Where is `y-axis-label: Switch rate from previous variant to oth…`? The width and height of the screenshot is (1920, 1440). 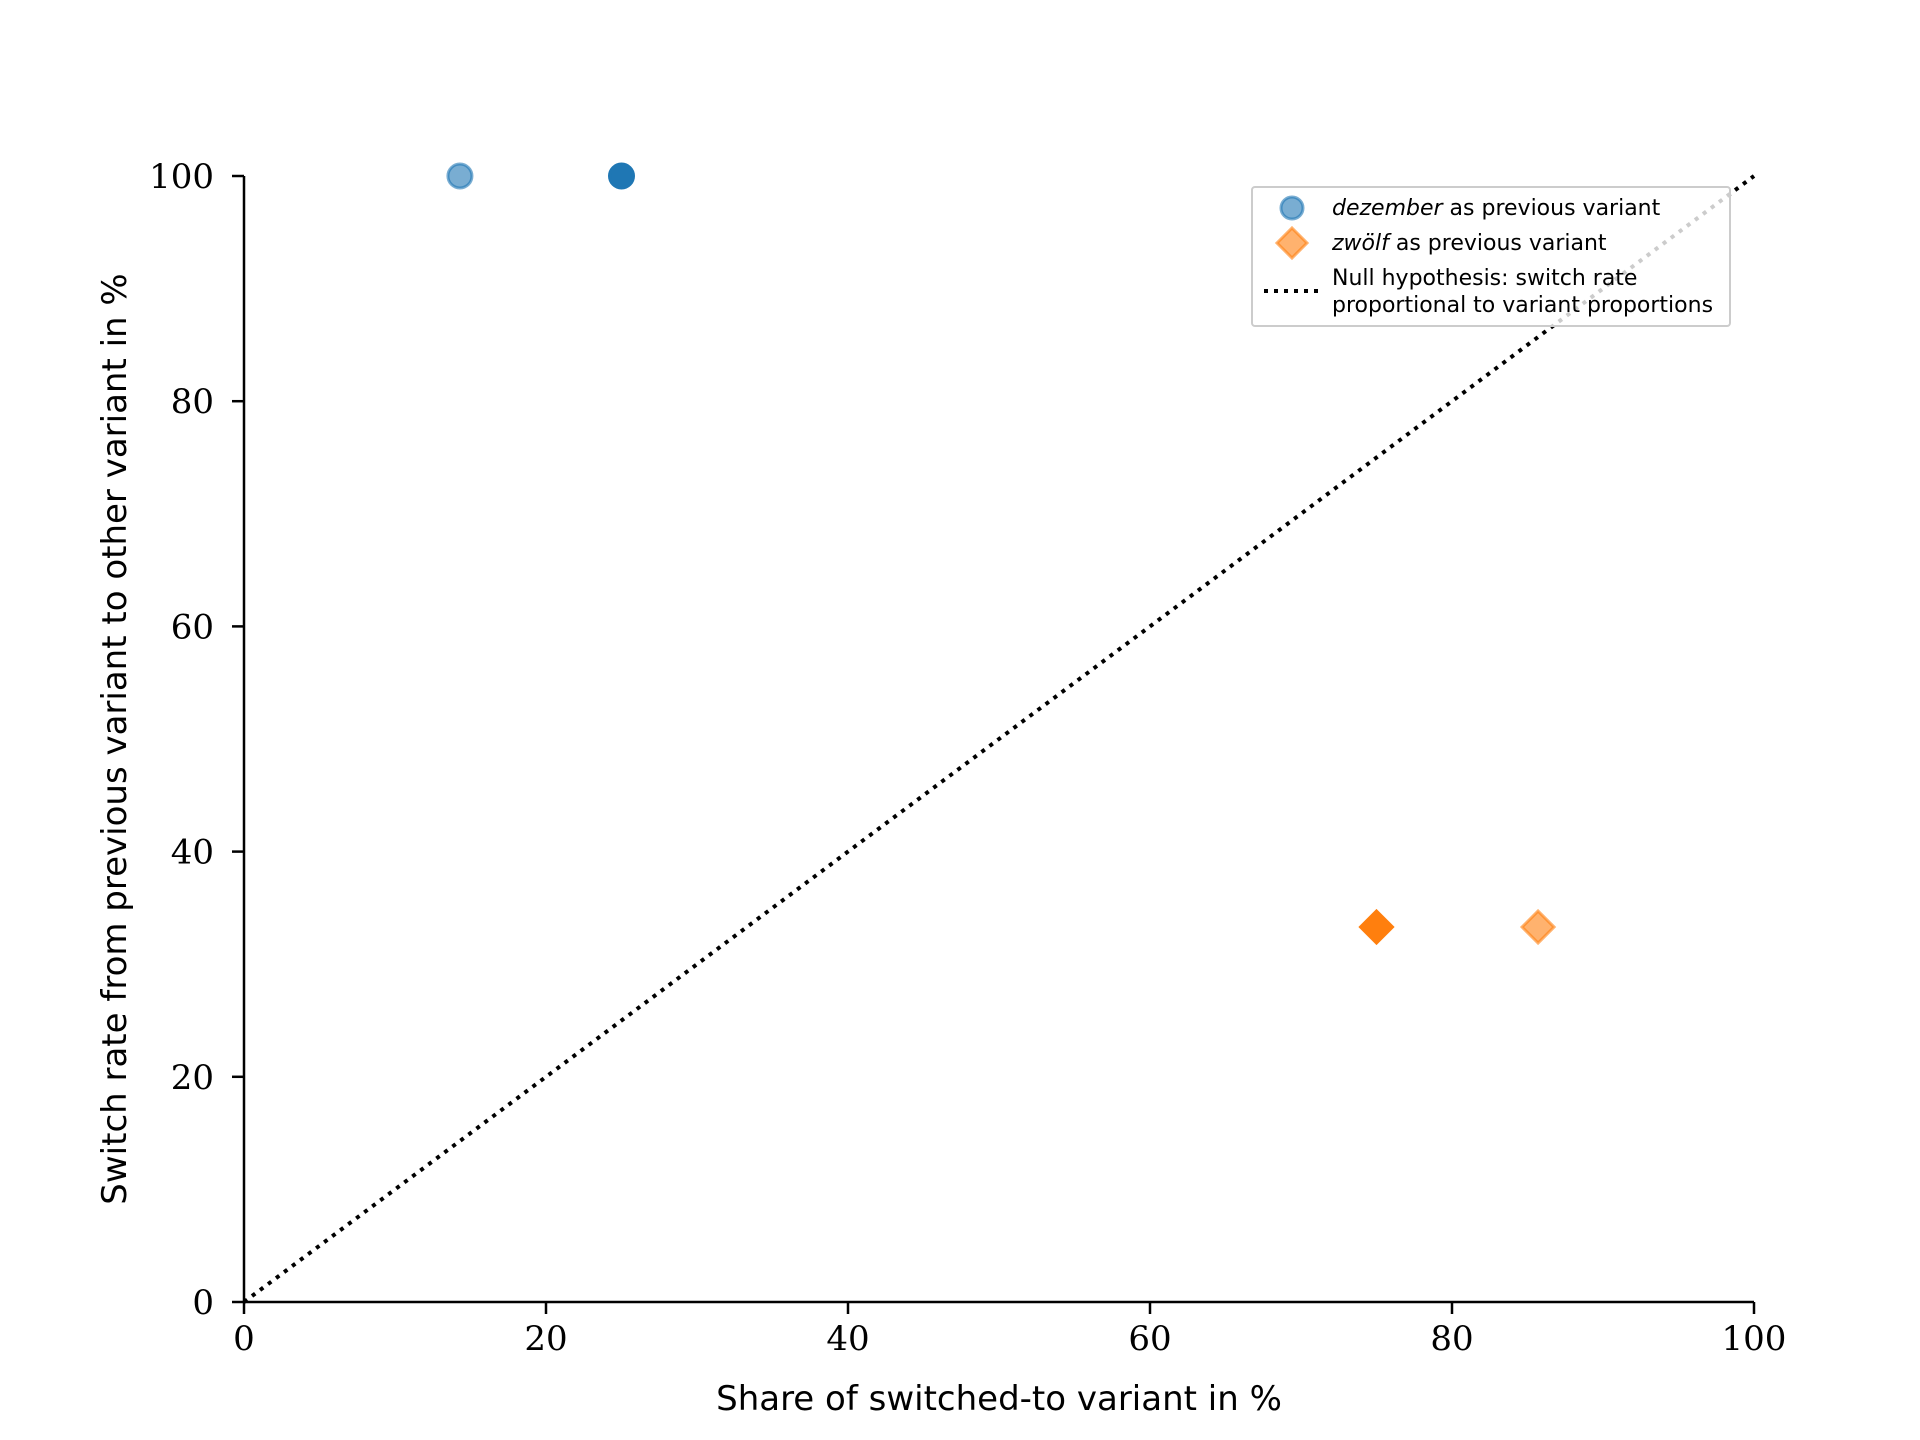
y-axis-label: Switch rate from previous variant to oth… is located at coordinates (115, 738).